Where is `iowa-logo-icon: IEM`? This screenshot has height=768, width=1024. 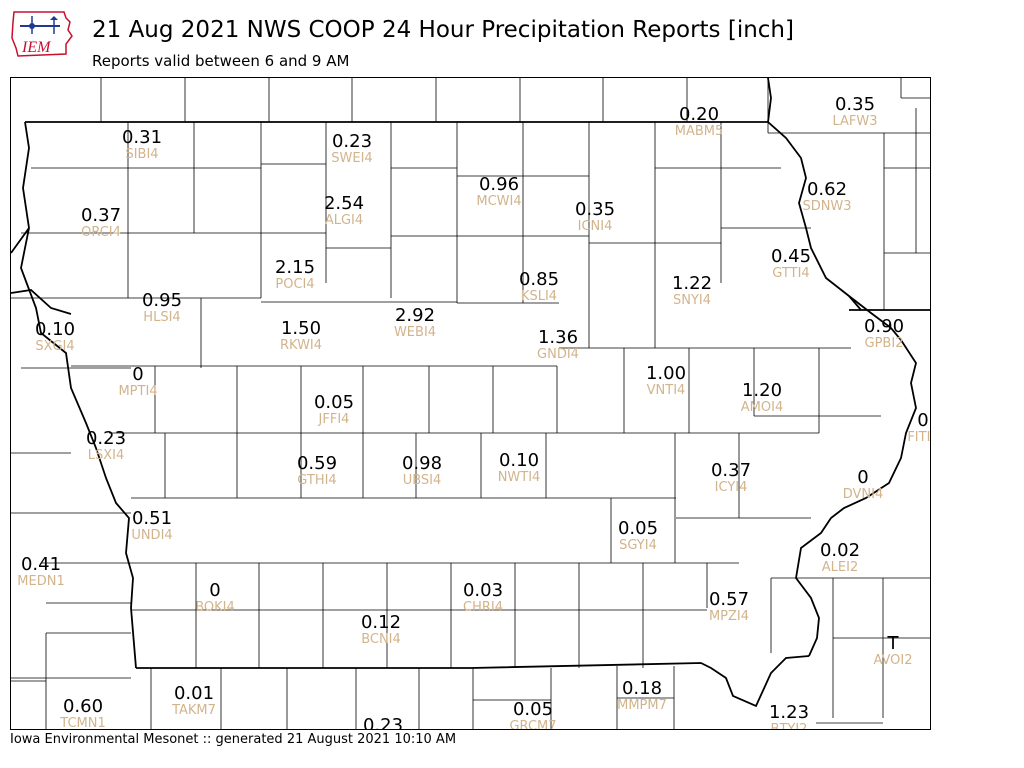
iowa-logo-icon: IEM is located at coordinates (42, 34).